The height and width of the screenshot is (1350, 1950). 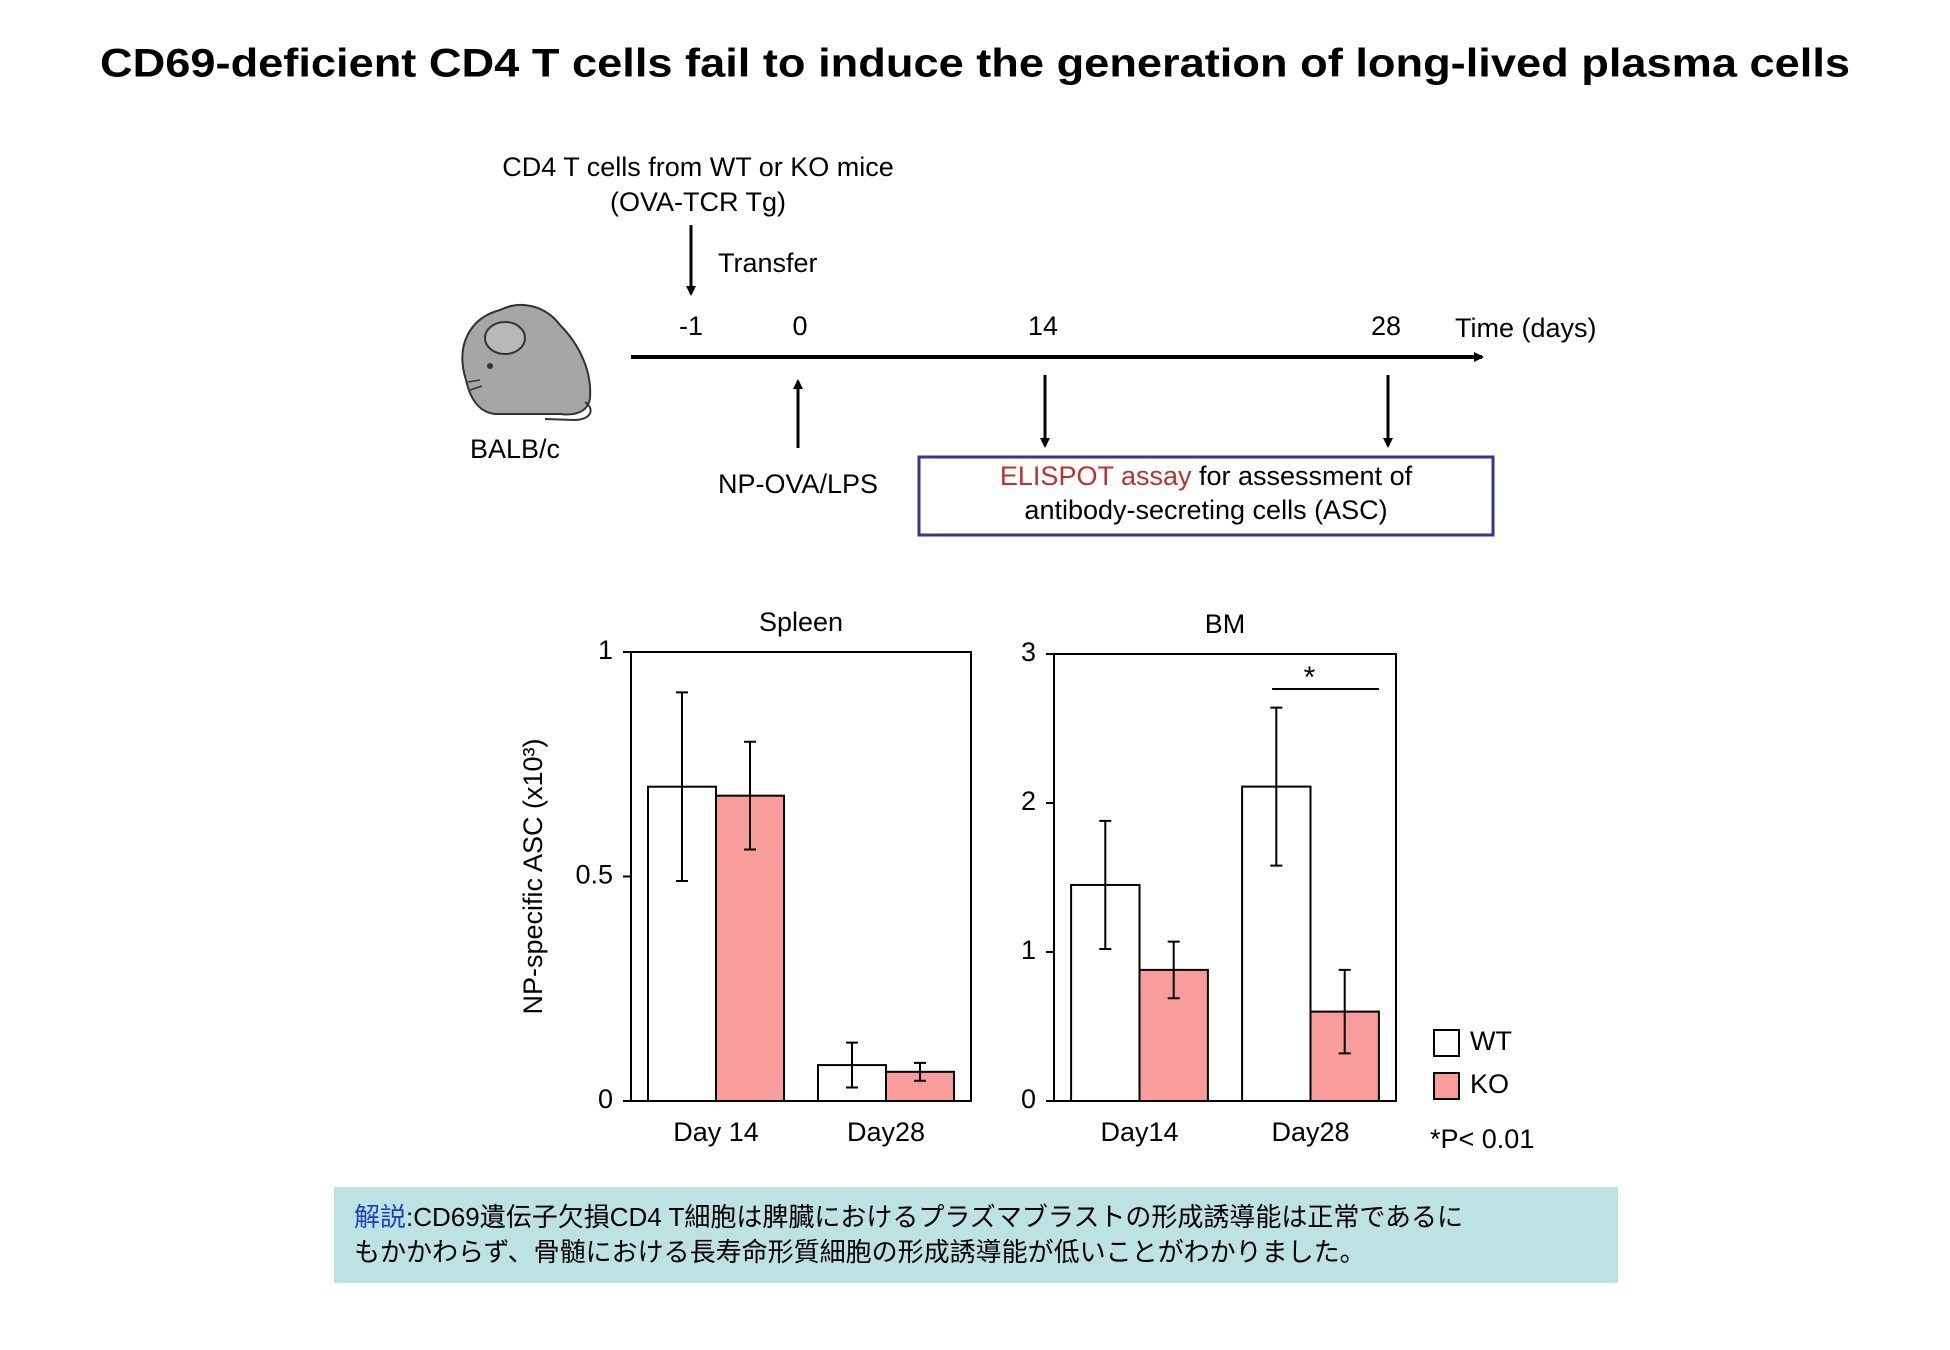 What do you see at coordinates (1139, 1132) in the screenshot?
I see `x-tick-label: Day14` at bounding box center [1139, 1132].